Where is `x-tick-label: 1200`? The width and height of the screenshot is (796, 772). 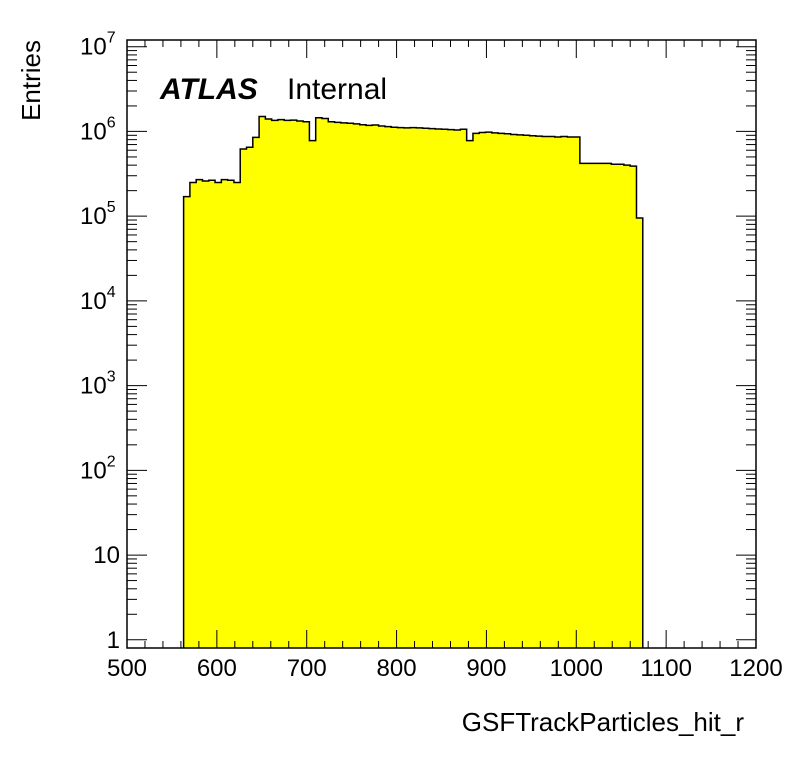
x-tick-label: 1200 is located at coordinates (755, 668).